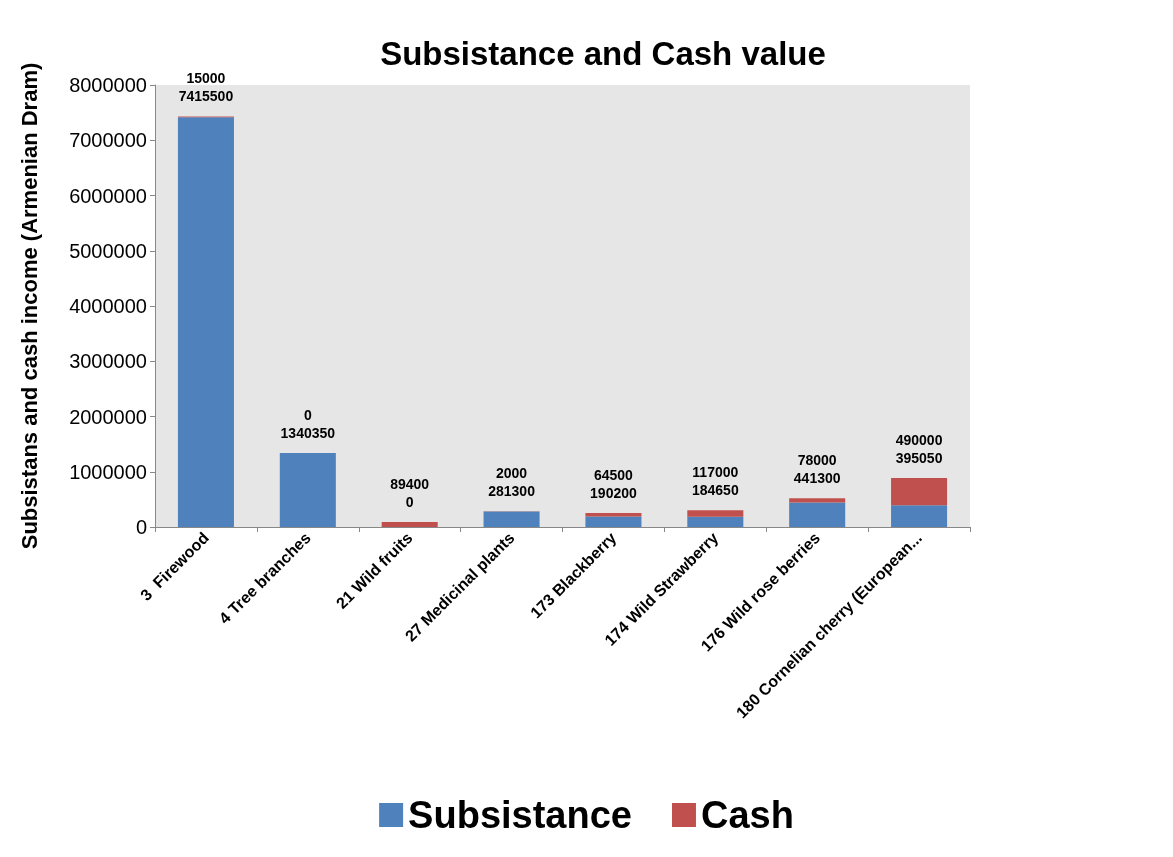 This screenshot has width=1173, height=857. Describe the element at coordinates (919, 458) in the screenshot. I see `data-label: 395050` at that location.